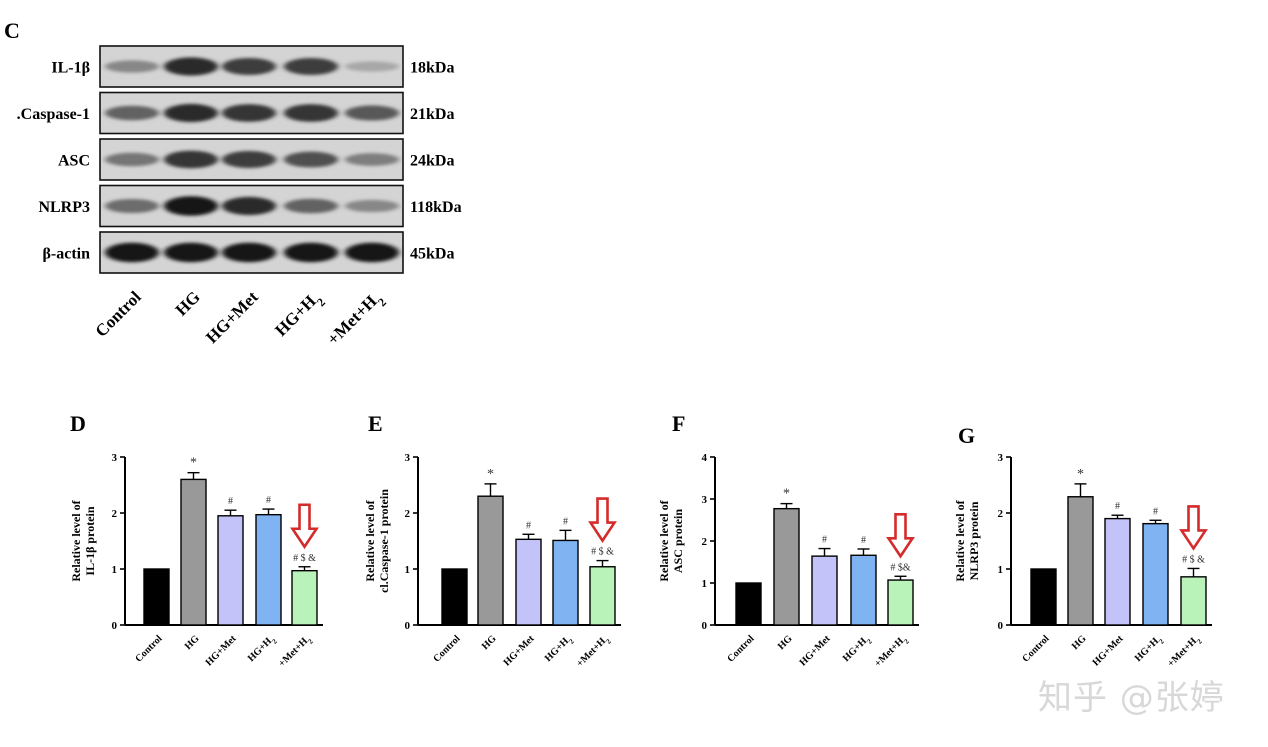 Image resolution: width=1268 pixels, height=747 pixels. Describe the element at coordinates (66, 254) in the screenshot. I see `blot-protein-label: β-actin` at that location.